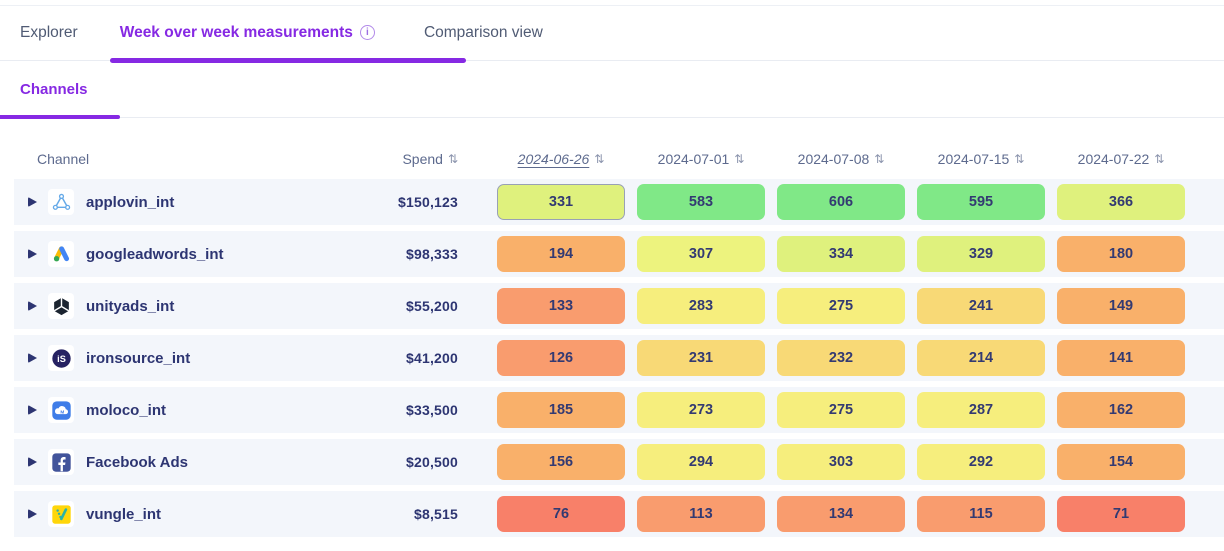 This screenshot has width=1224, height=551. I want to click on tab-week-over-week-label: Week over week measurements, so click(236, 32).